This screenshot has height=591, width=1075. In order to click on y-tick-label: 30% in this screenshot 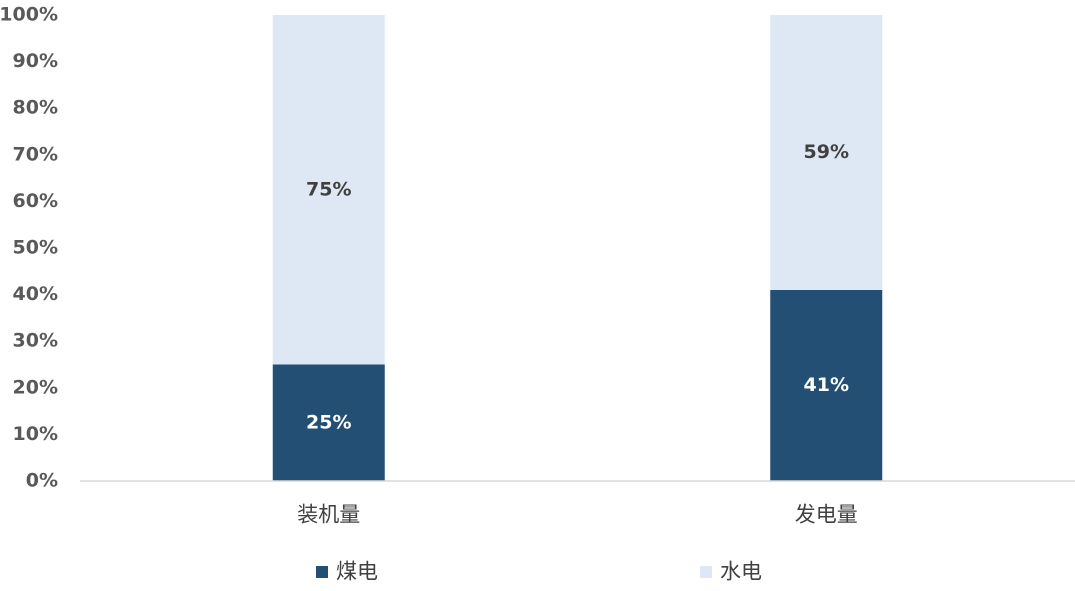, I will do `click(35, 341)`.